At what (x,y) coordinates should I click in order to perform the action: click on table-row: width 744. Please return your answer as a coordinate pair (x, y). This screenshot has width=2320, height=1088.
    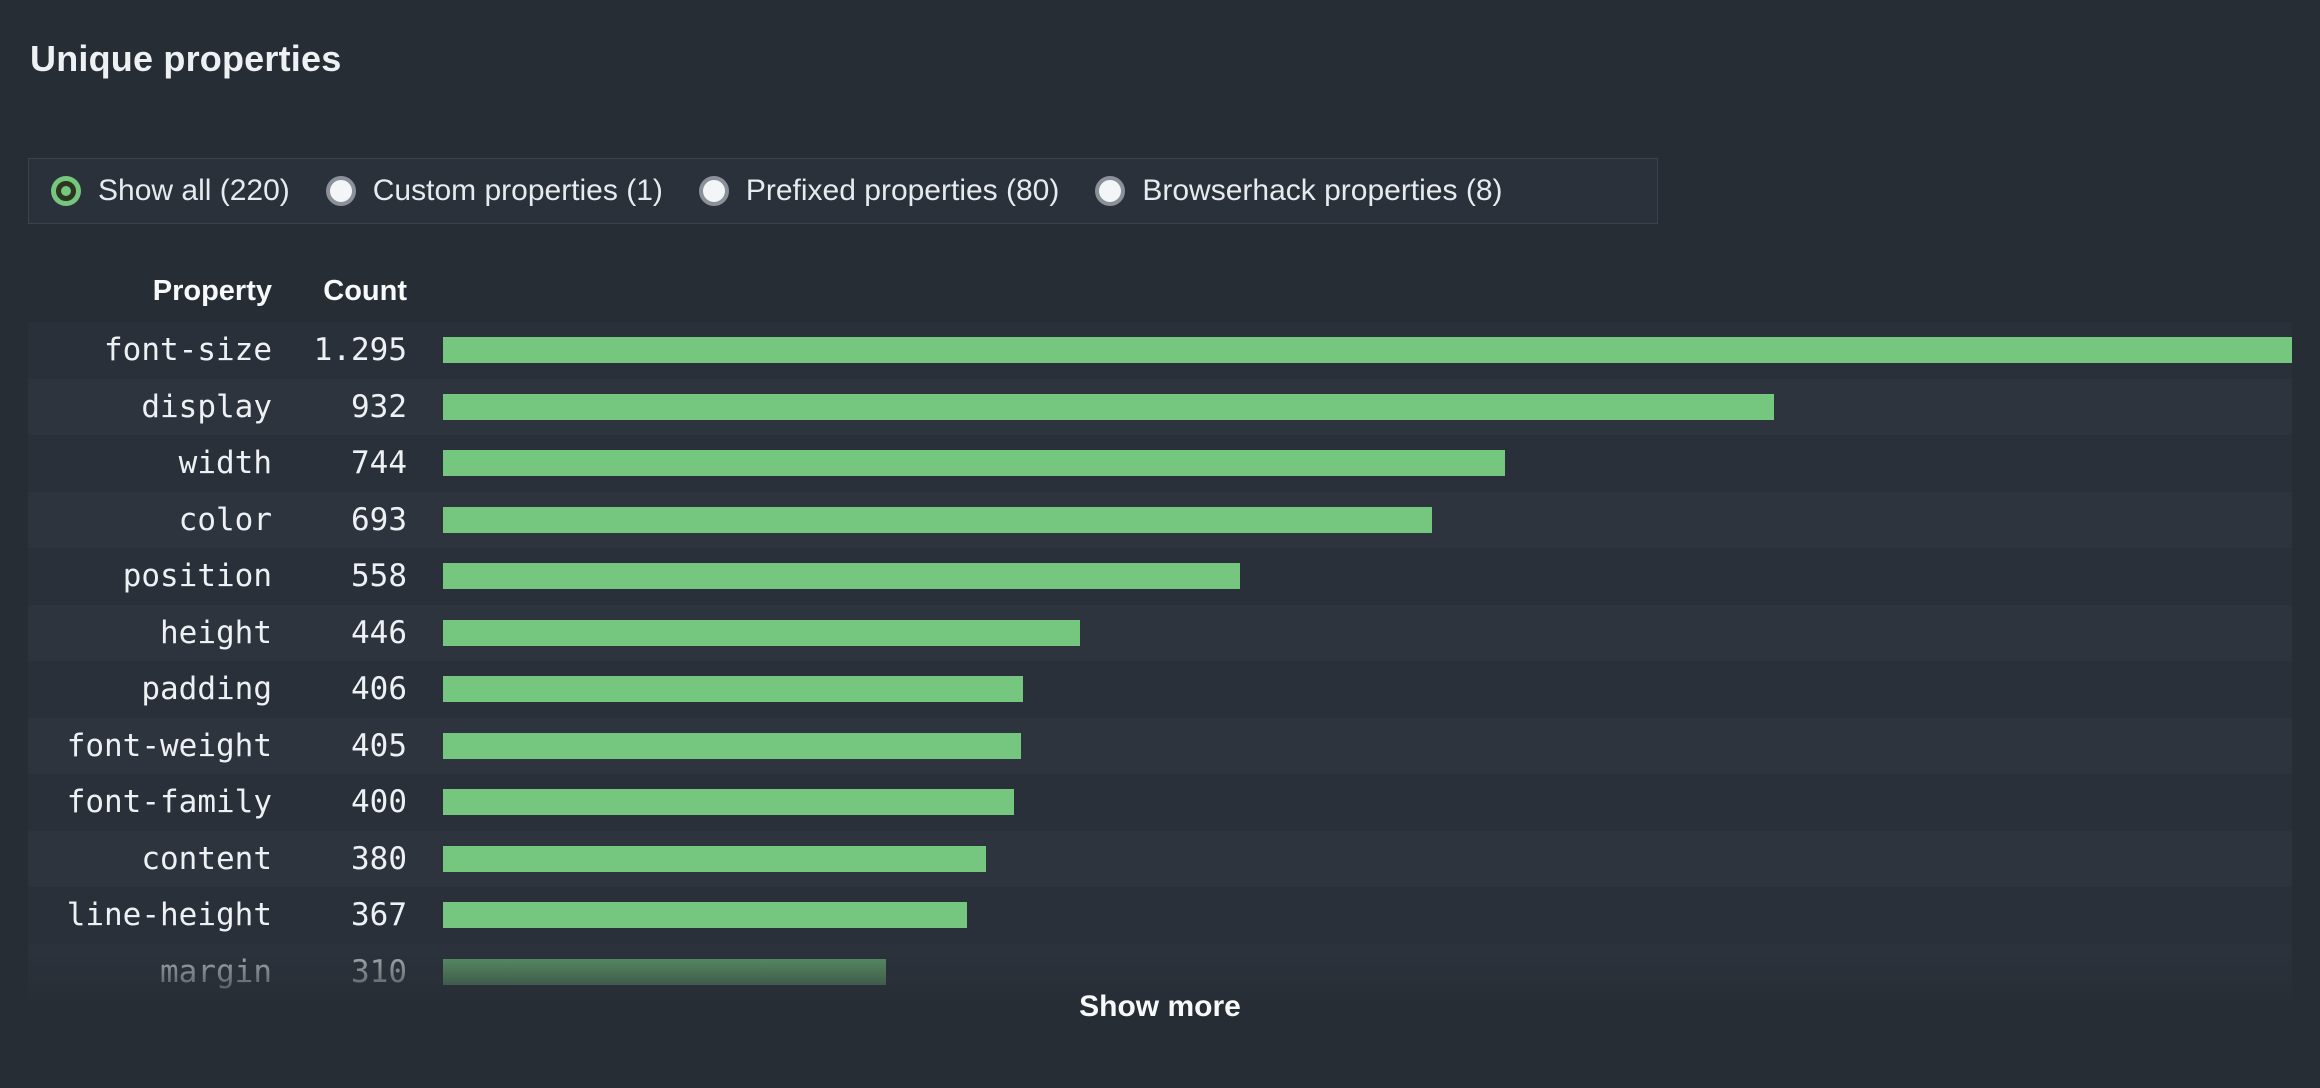
    Looking at the image, I should click on (1160, 463).